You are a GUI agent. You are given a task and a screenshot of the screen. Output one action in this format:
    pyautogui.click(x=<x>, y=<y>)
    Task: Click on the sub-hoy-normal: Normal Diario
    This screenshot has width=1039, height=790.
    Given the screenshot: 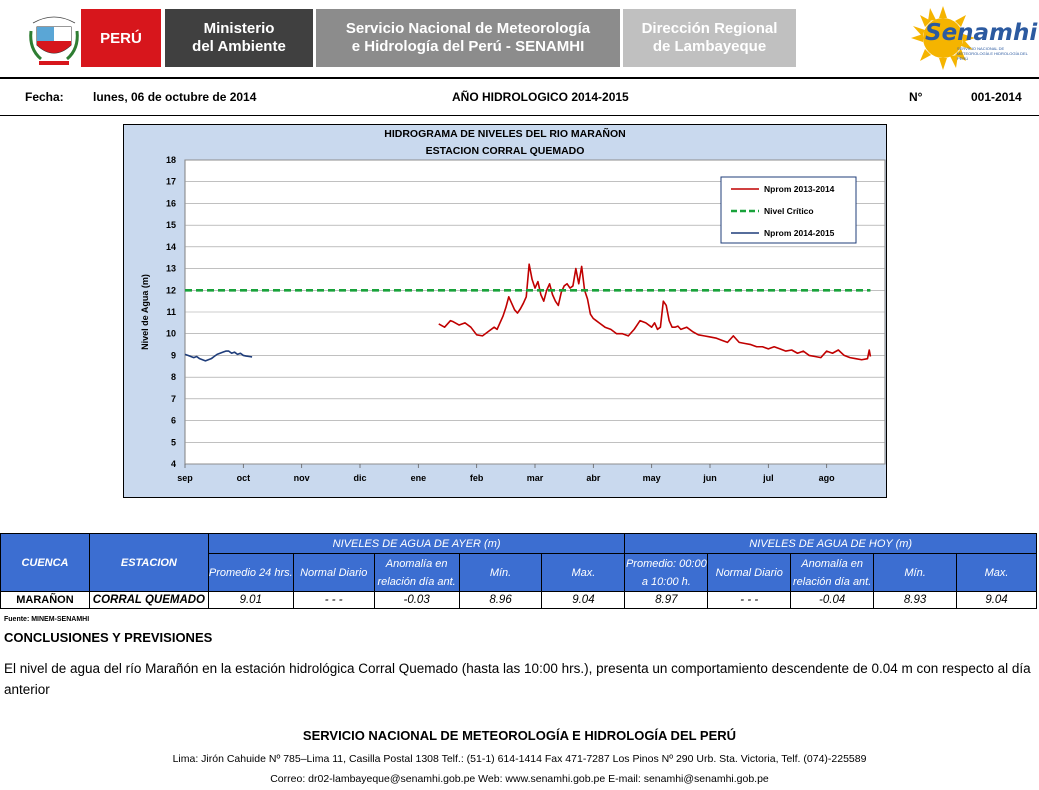 What is the action you would take?
    pyautogui.click(x=749, y=572)
    